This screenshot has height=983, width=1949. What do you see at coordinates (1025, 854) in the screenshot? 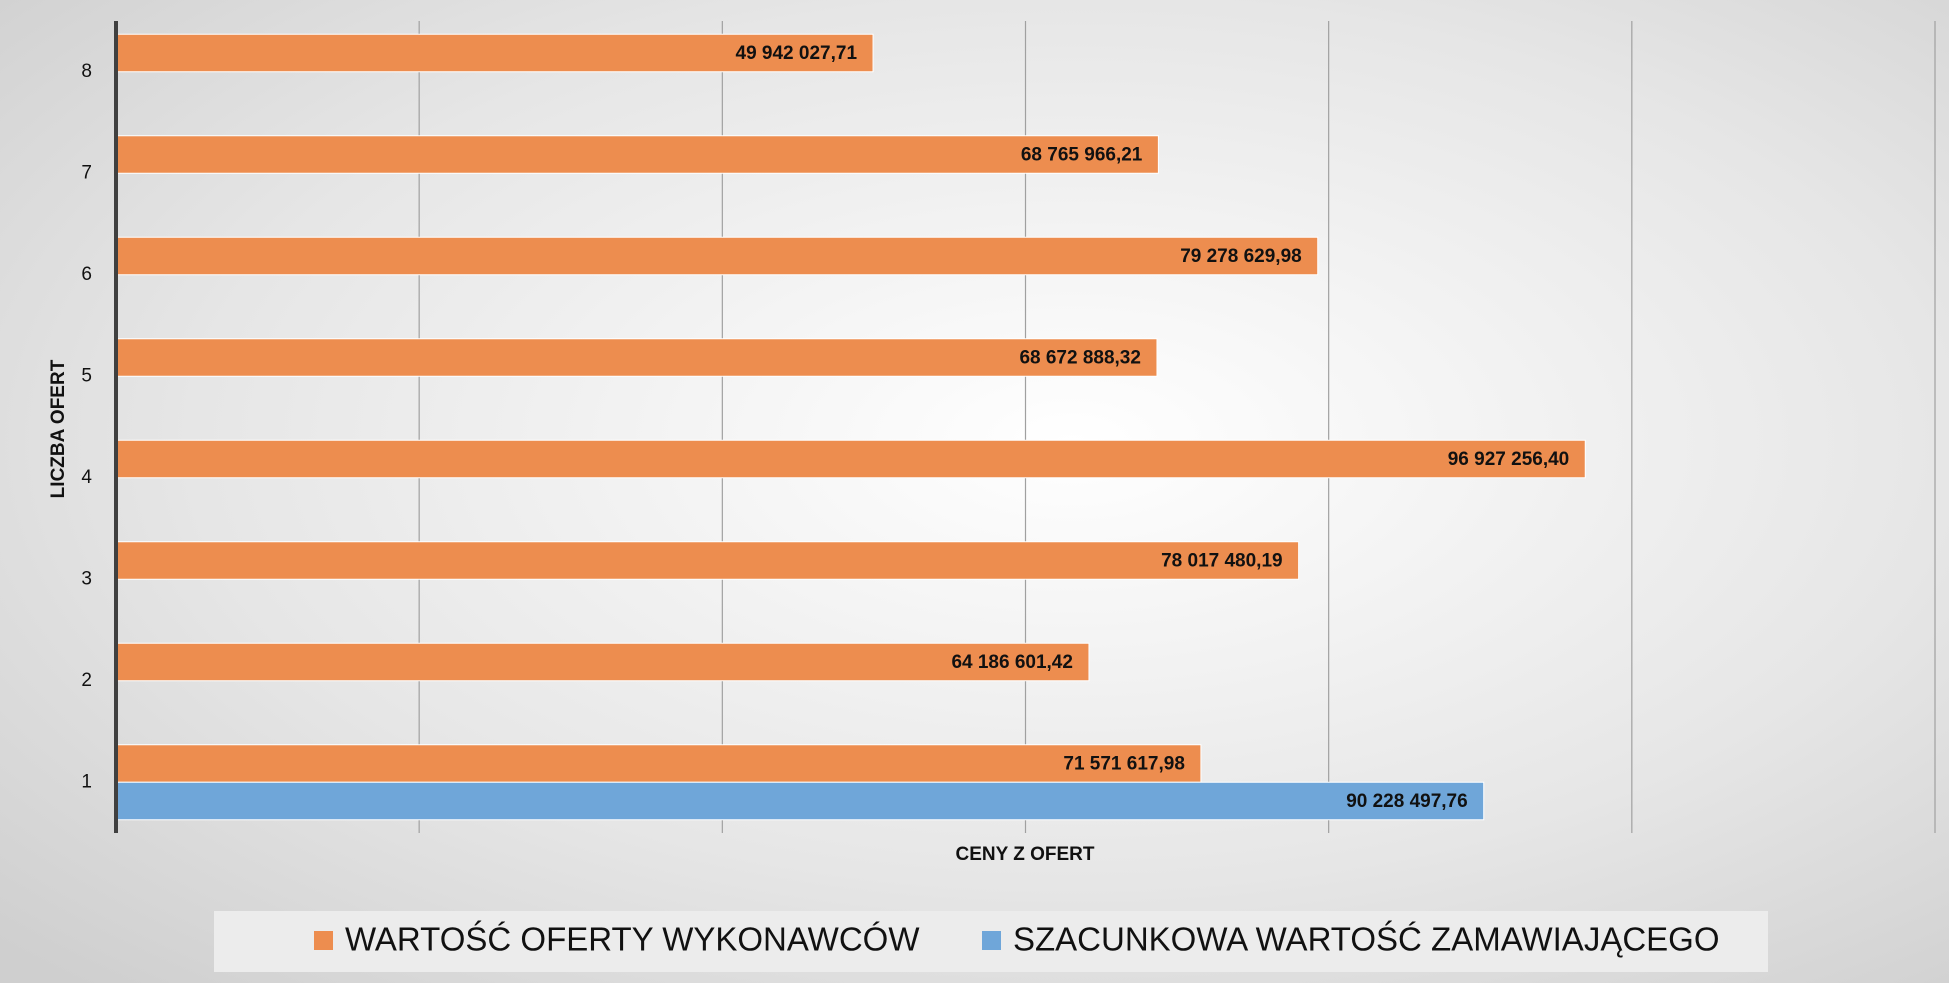
I see `x-axis-title: CENY Z OFERT` at bounding box center [1025, 854].